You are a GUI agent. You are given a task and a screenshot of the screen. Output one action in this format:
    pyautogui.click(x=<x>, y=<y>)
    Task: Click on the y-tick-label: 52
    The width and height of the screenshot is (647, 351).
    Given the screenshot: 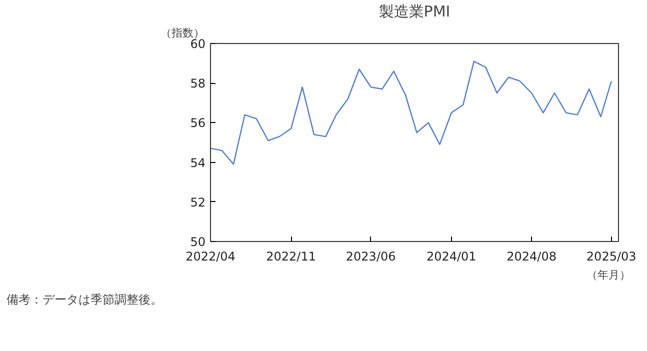 What is the action you would take?
    pyautogui.click(x=198, y=202)
    